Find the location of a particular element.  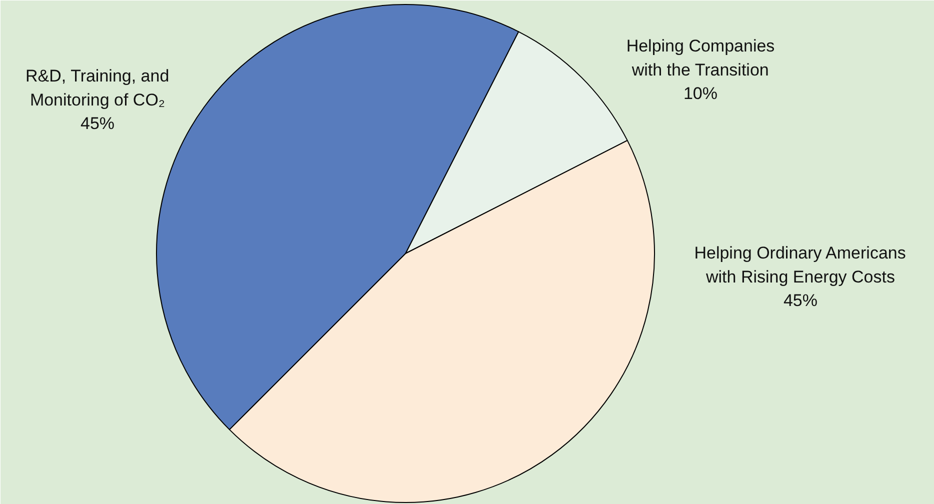

data-label: 10% is located at coordinates (700, 93).